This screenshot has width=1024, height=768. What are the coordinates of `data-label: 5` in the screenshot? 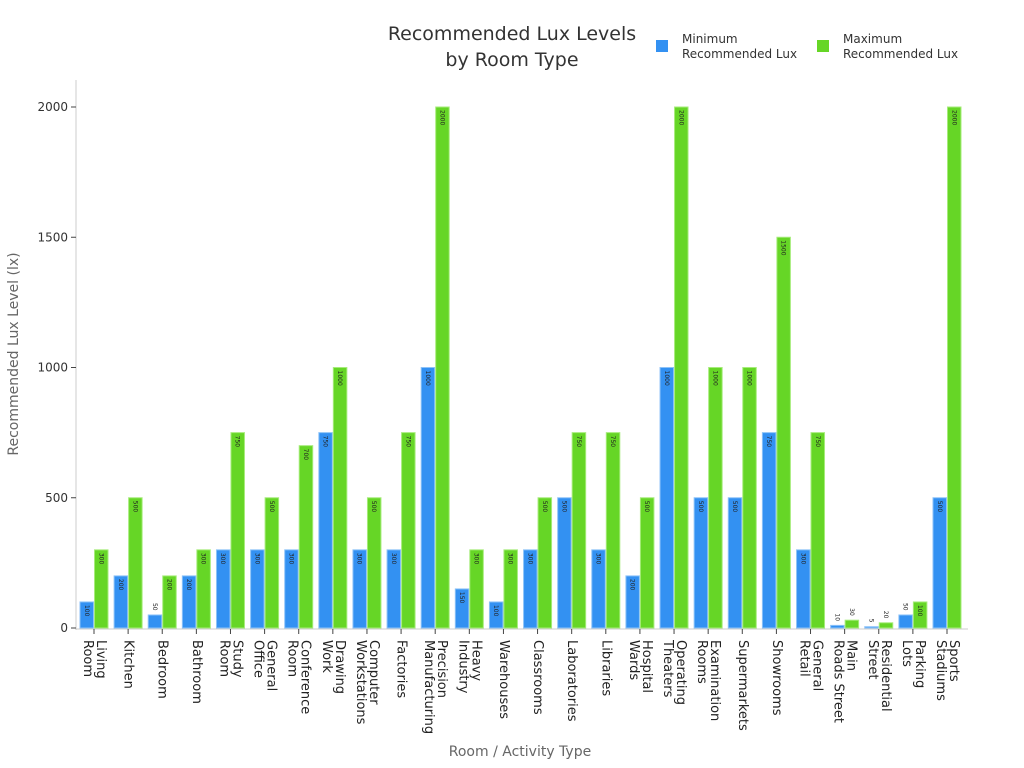 It's located at (871, 621).